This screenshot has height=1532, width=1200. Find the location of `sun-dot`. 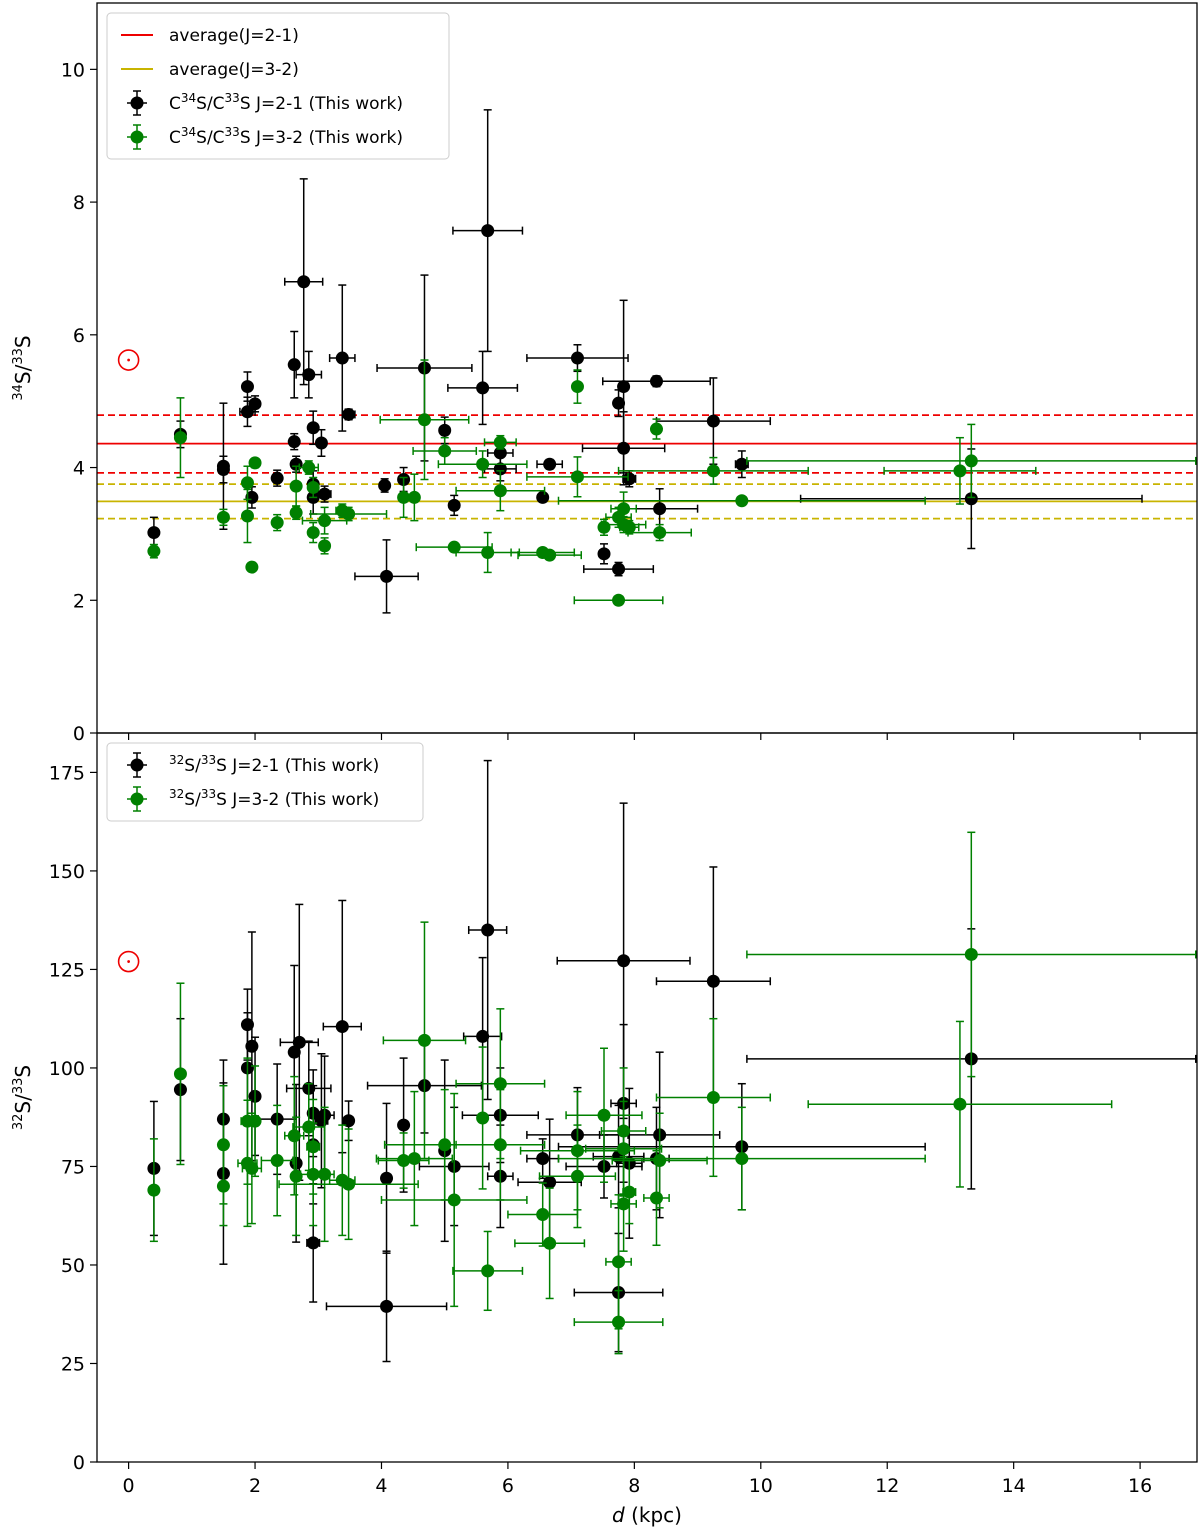

sun-dot is located at coordinates (129, 360).